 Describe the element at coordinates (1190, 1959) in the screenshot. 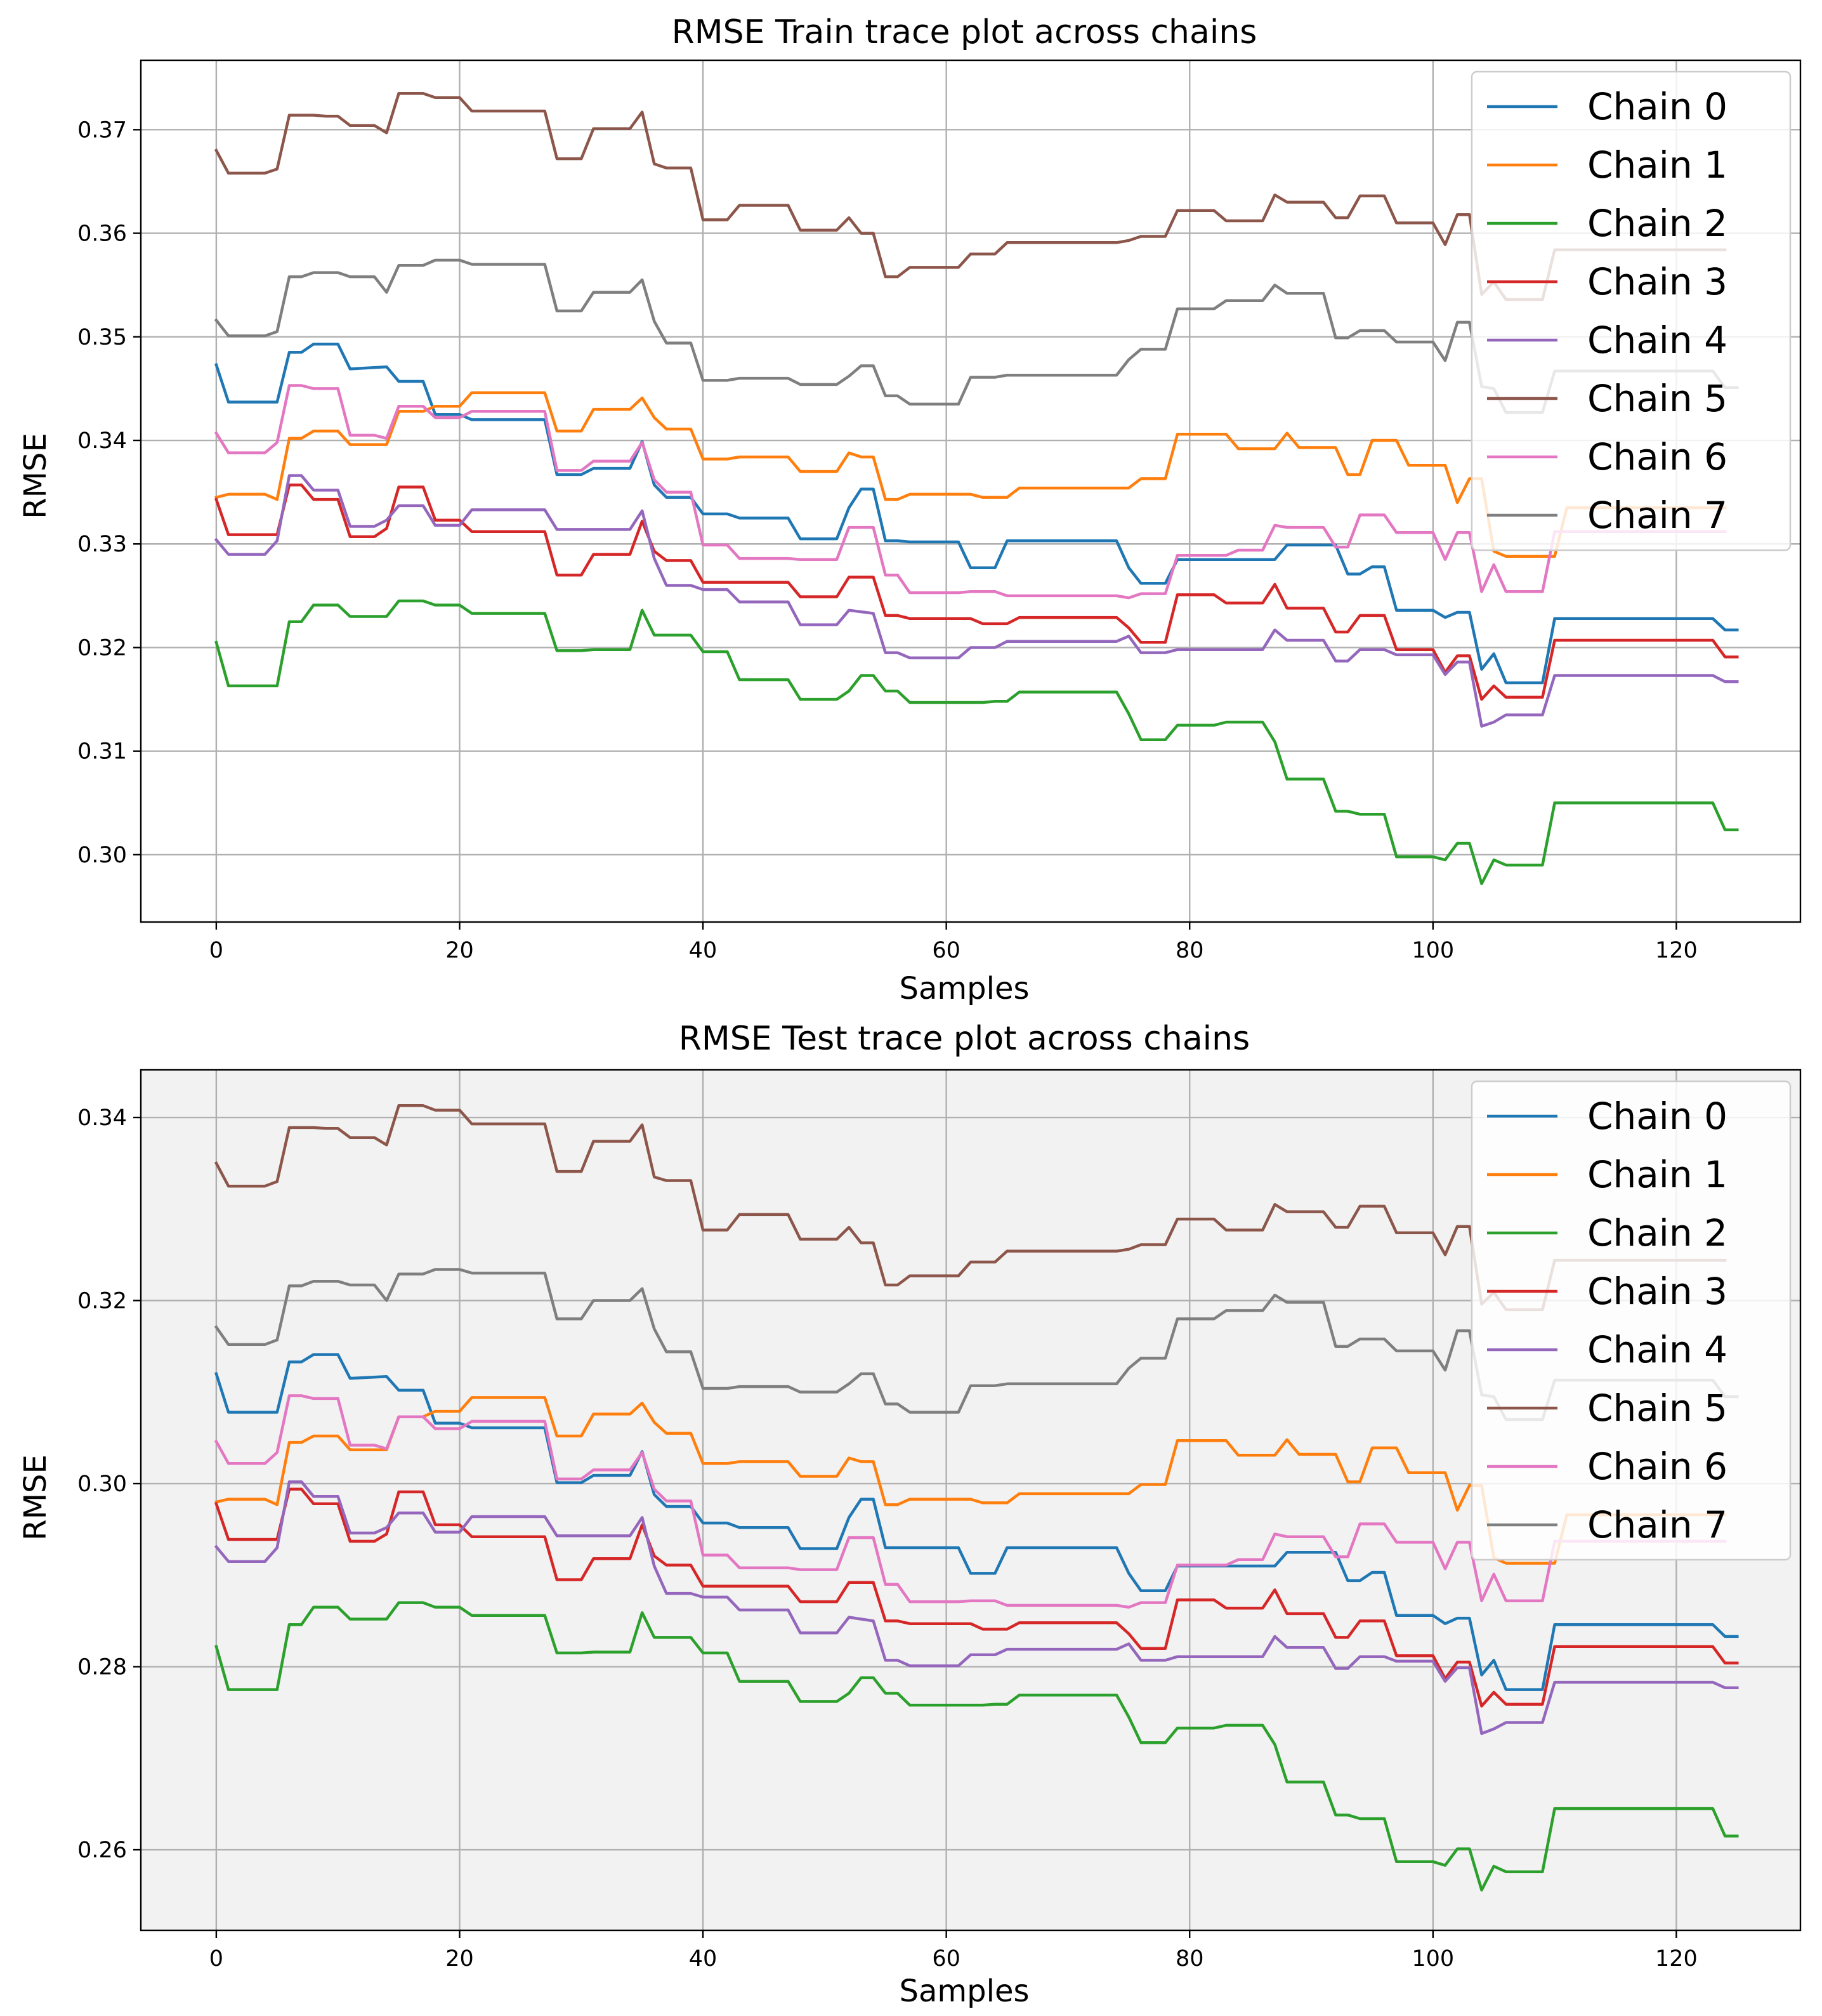

I see `test-x-tick-label-4: 80` at that location.